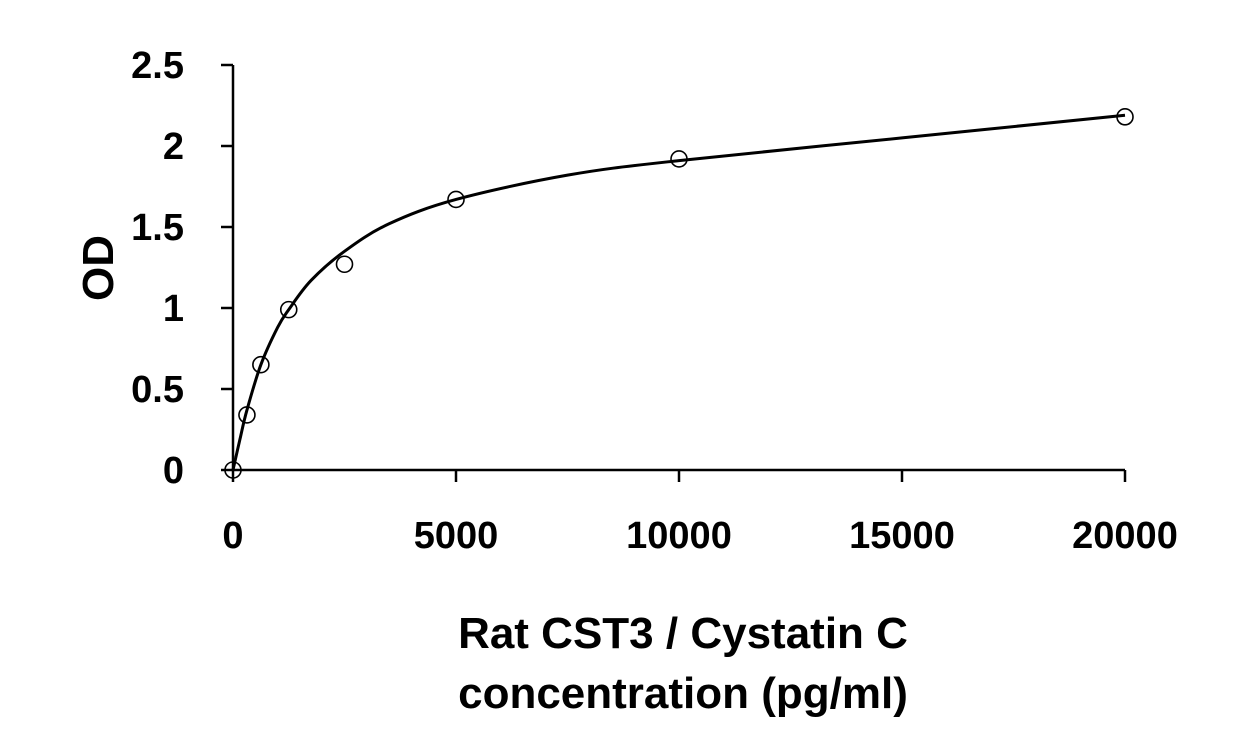 This screenshot has width=1245, height=750. What do you see at coordinates (173, 471) in the screenshot?
I see `y-tick-label: 0` at bounding box center [173, 471].